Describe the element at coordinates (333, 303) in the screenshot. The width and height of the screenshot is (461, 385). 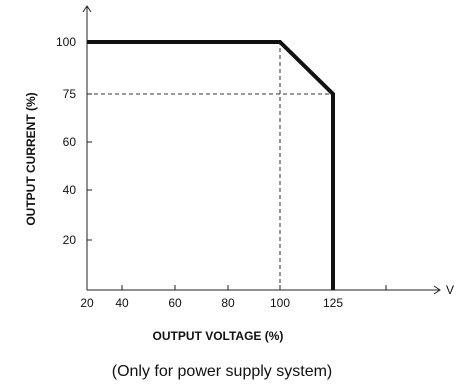
I see `x-tick-label: 125` at that location.